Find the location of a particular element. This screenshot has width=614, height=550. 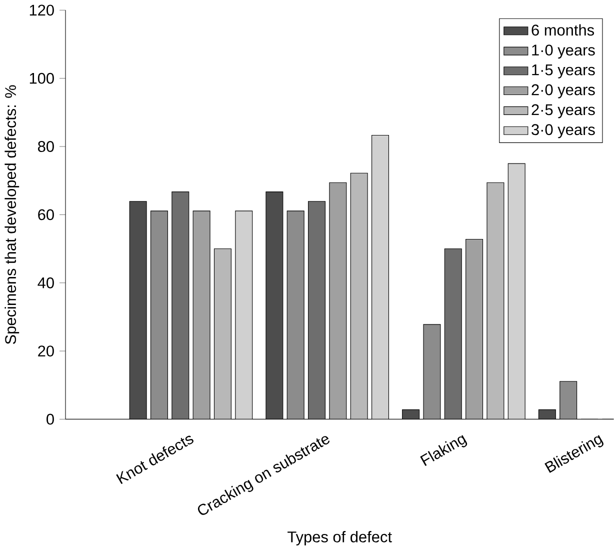

x-axis-title: Types of defect is located at coordinates (340, 538).